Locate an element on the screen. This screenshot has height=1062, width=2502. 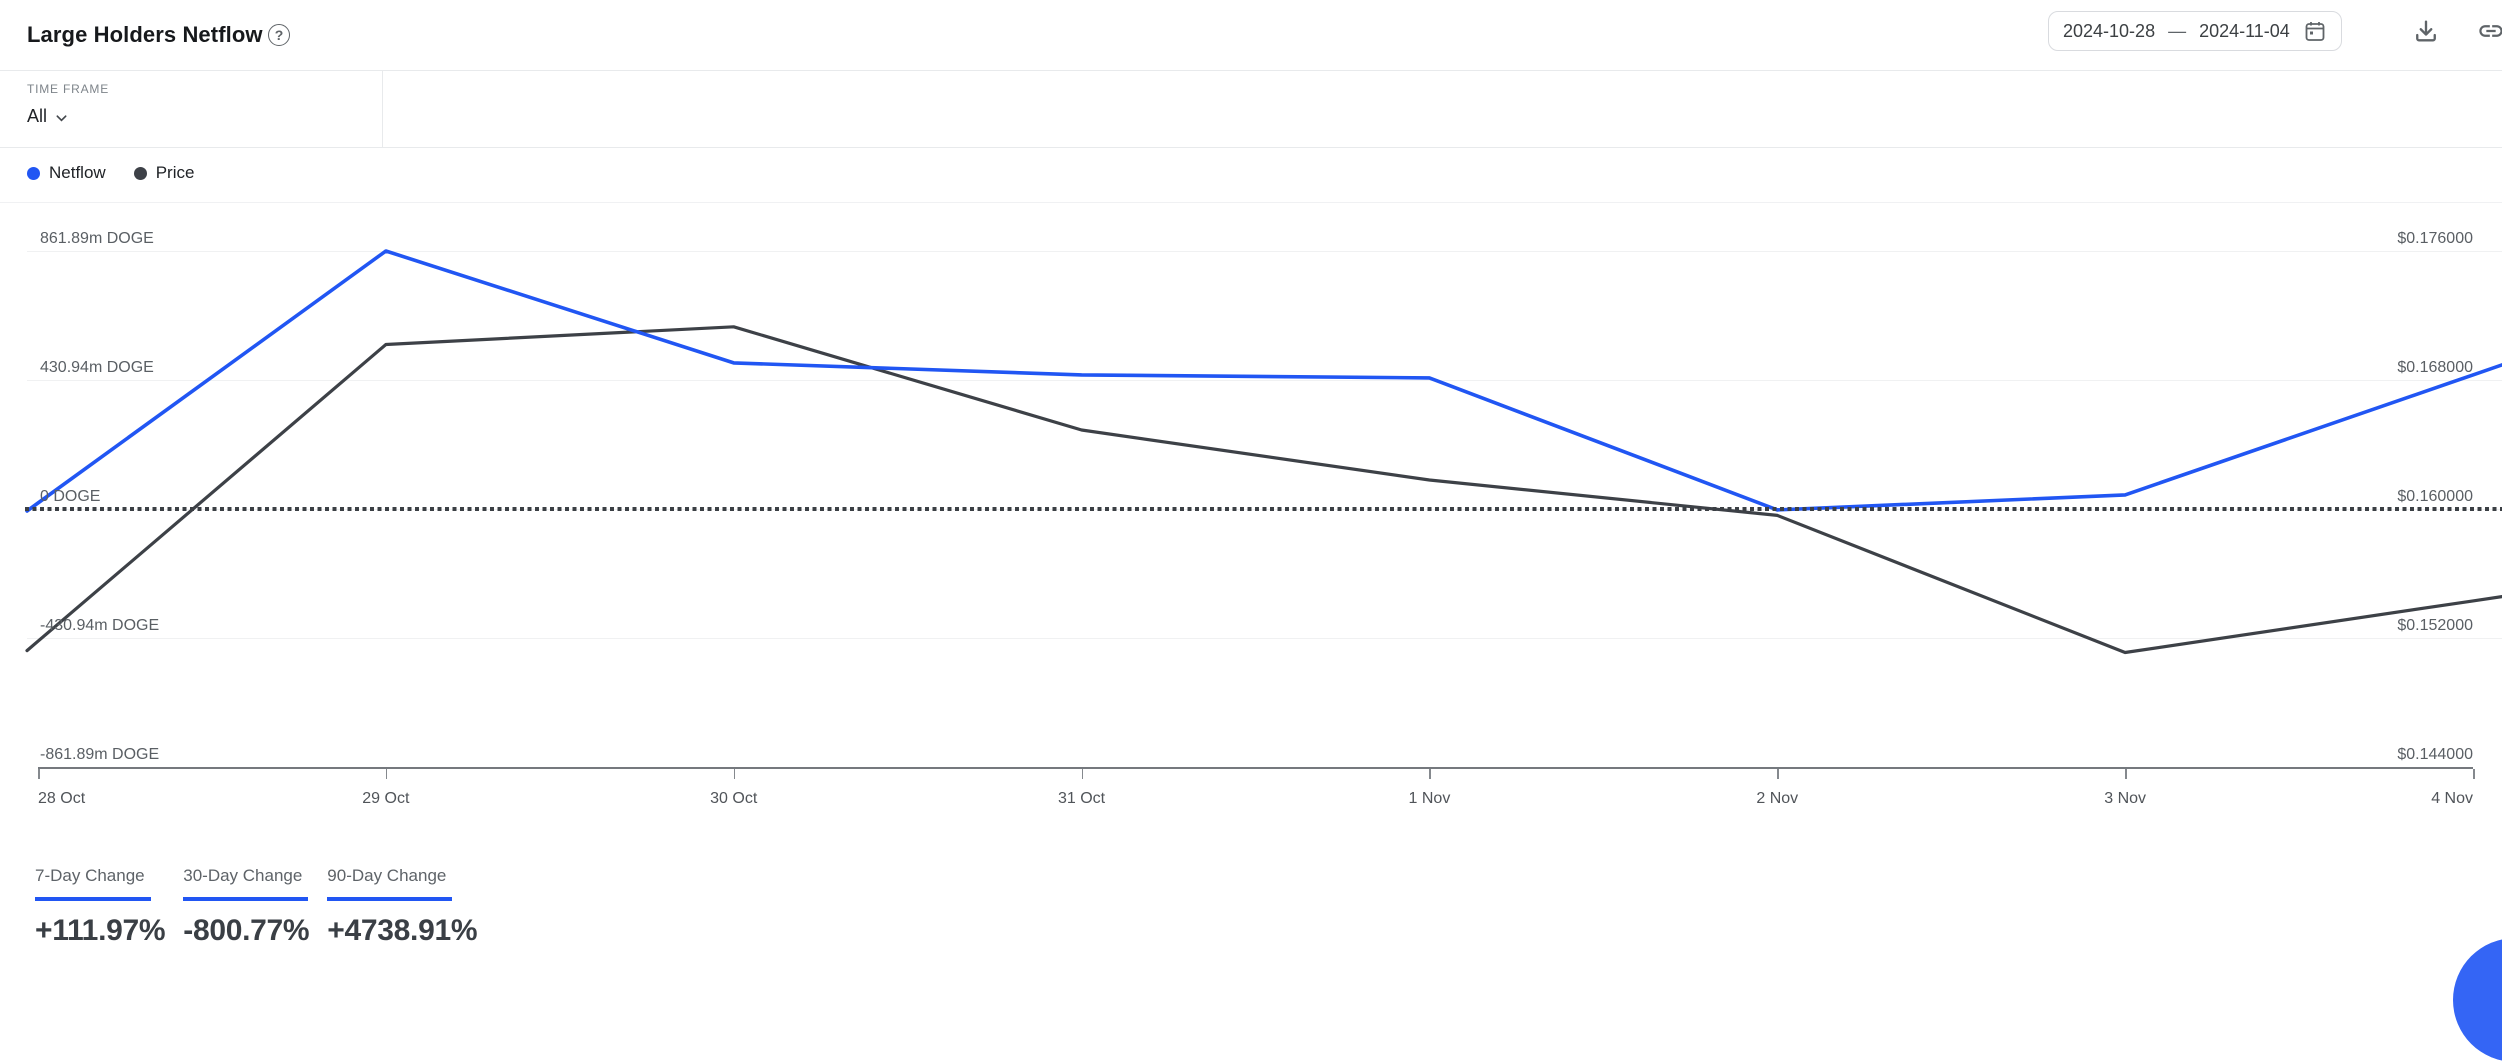
time-frame-value: All is located at coordinates (37, 116).